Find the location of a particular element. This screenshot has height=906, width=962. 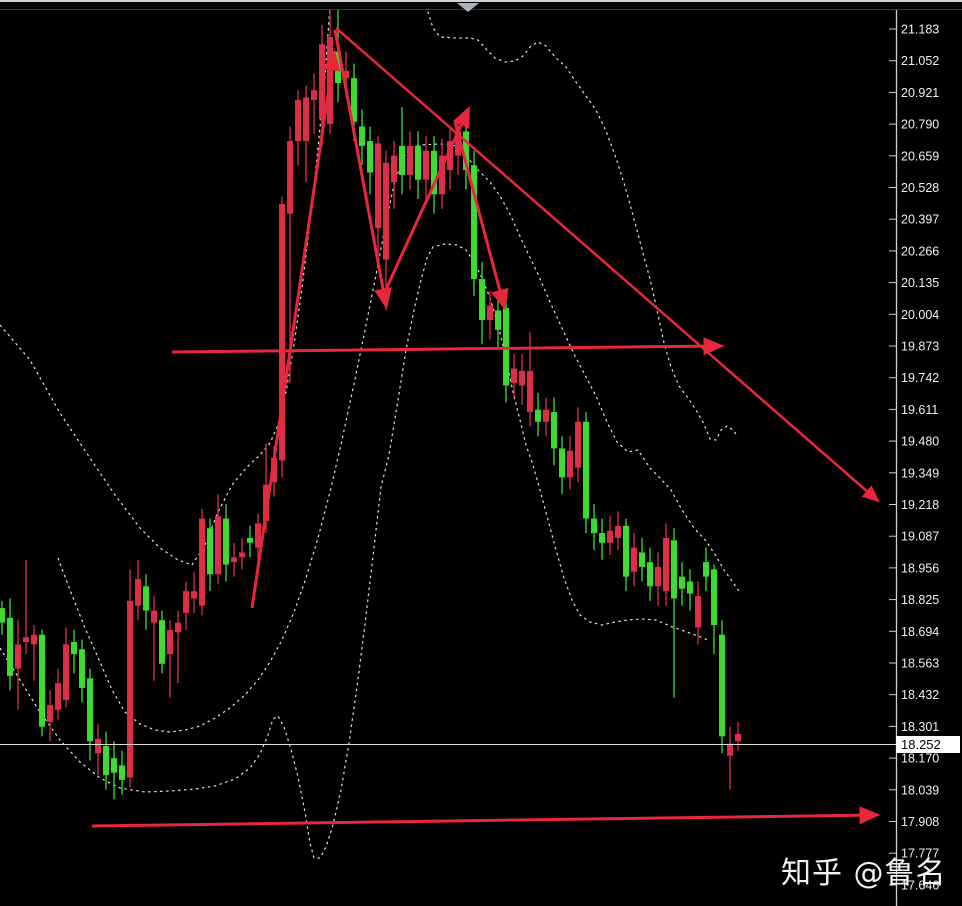

axis-tick-label: 18.170 is located at coordinates (920, 759).